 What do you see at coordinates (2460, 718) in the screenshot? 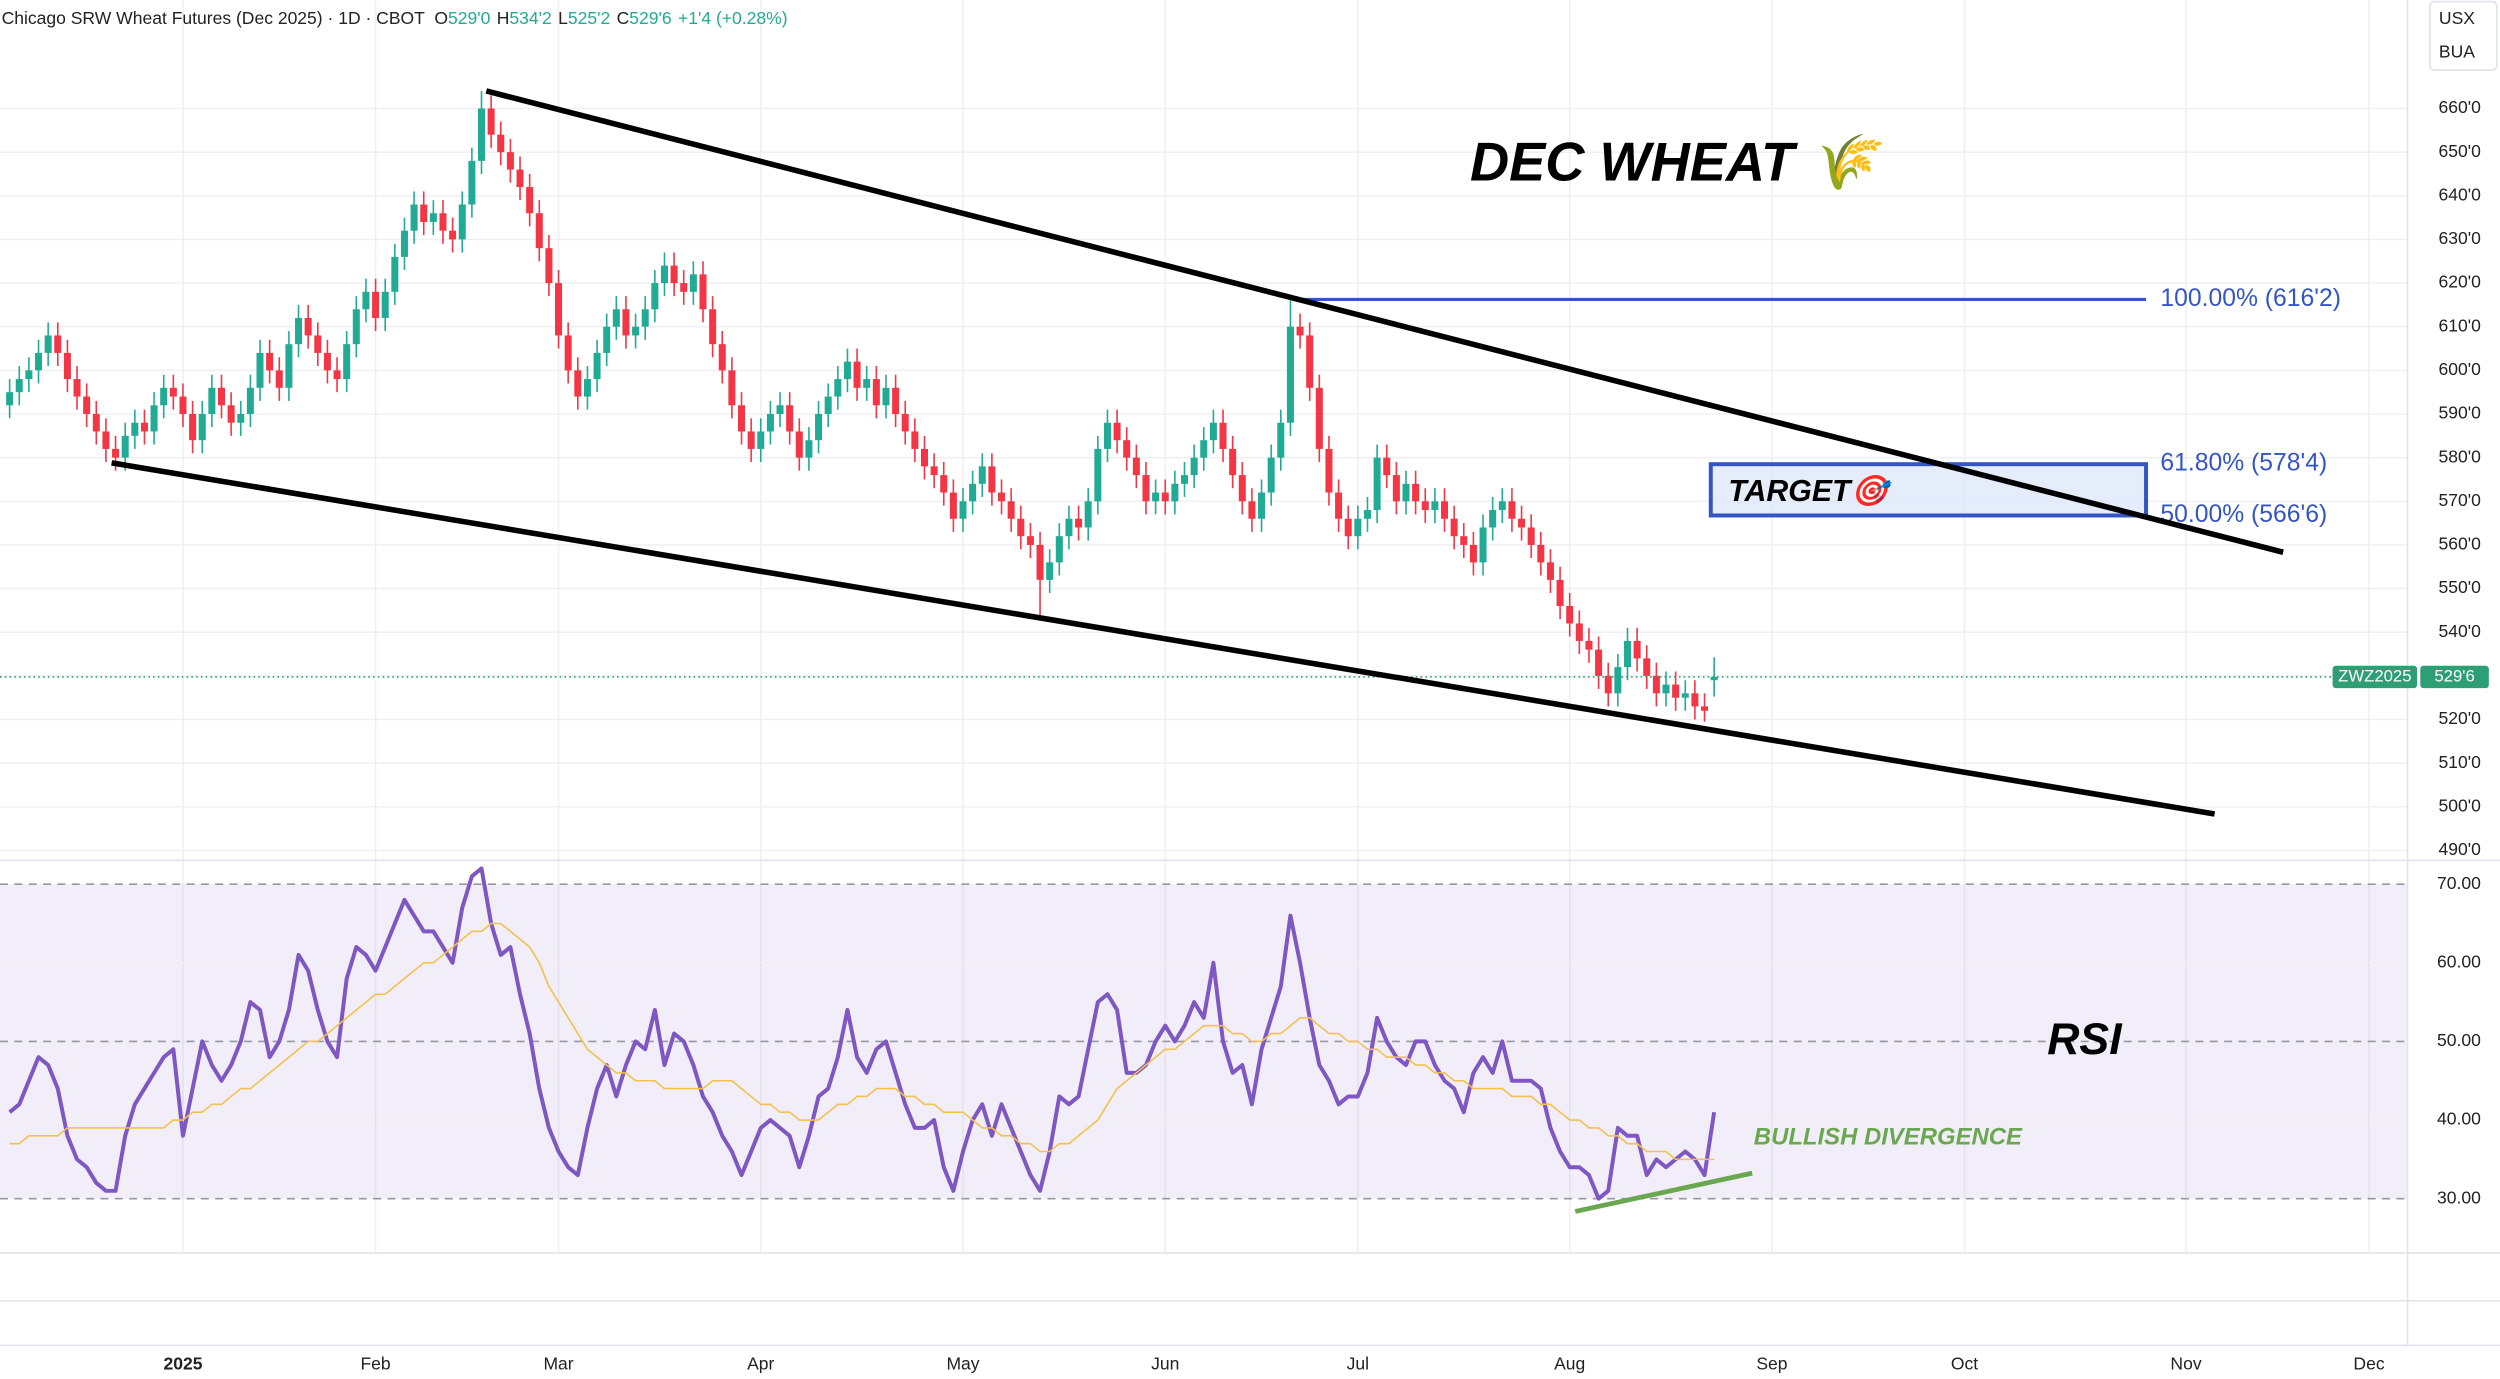
I see `y-tick-label: 520'0` at bounding box center [2460, 718].